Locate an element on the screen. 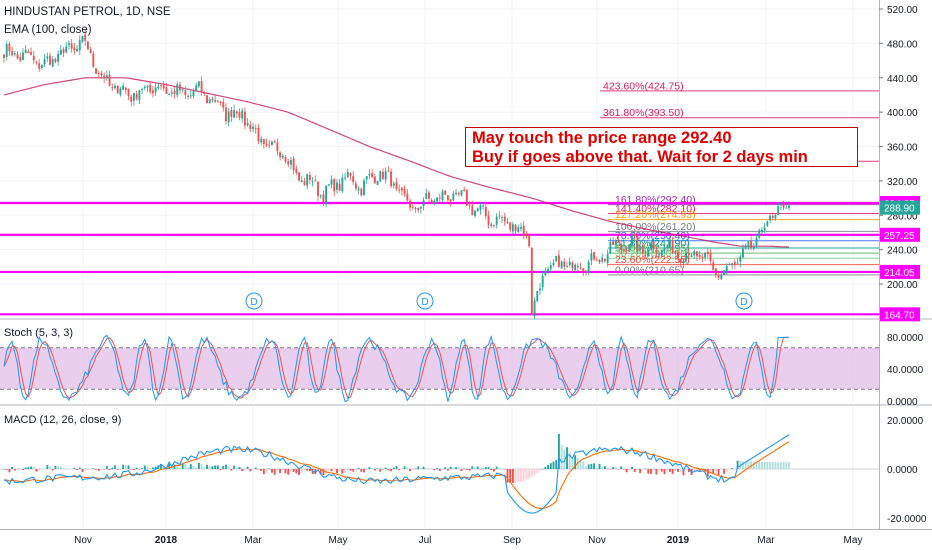 This screenshot has height=550, width=932. y-tick-label: 400.00 is located at coordinates (902, 113).